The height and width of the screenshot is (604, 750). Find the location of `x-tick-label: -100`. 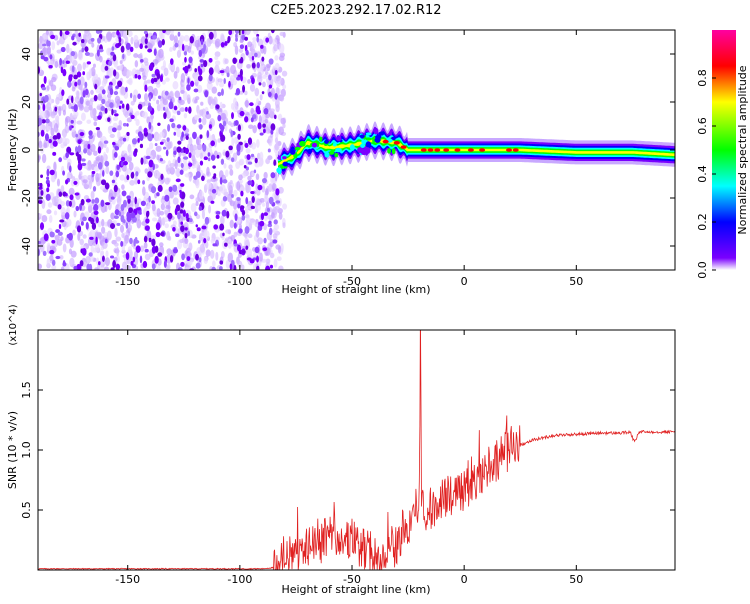

x-tick-label: -100 is located at coordinates (239, 579).